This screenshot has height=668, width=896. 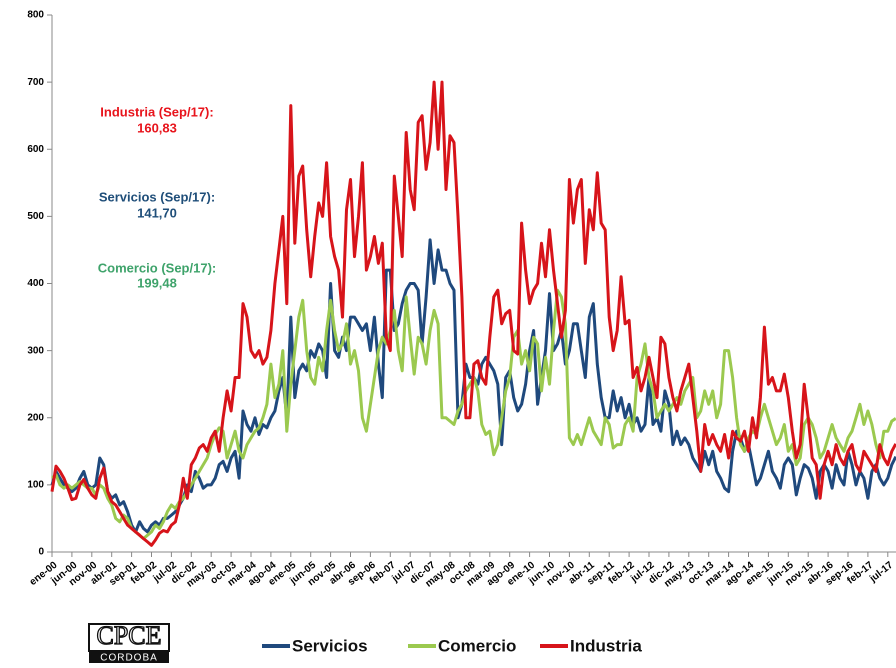 What do you see at coordinates (156, 111) in the screenshot?
I see `annotation-label: Industria (Sep/17):` at bounding box center [156, 111].